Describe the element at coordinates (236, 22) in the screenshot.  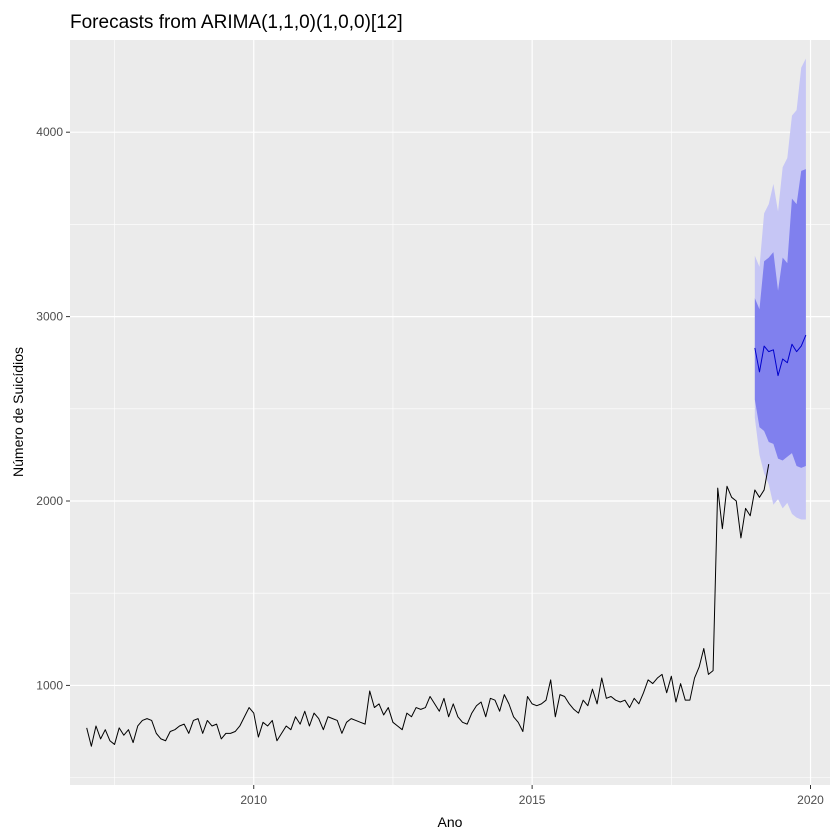
I see `chart-title: Forecasts from ARIMA(1,1,0)(1,0,0)[12]` at that location.